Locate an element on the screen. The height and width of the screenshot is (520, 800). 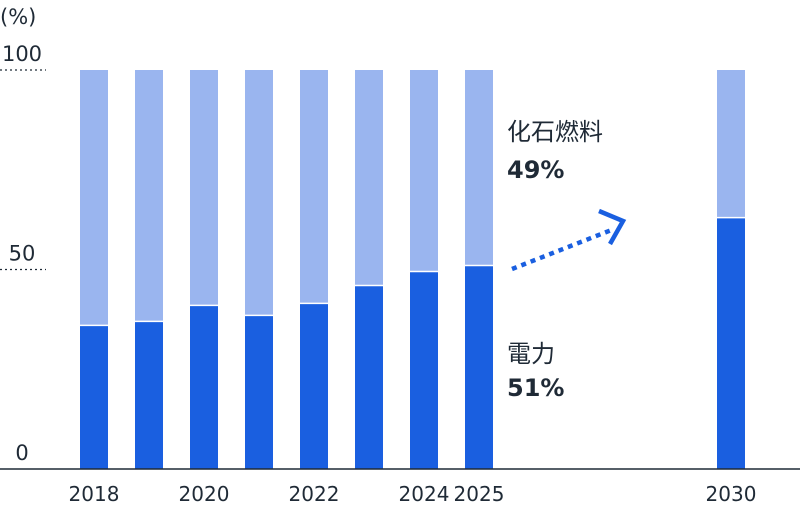
trend-arrow-head is located at coordinates (612, 227).